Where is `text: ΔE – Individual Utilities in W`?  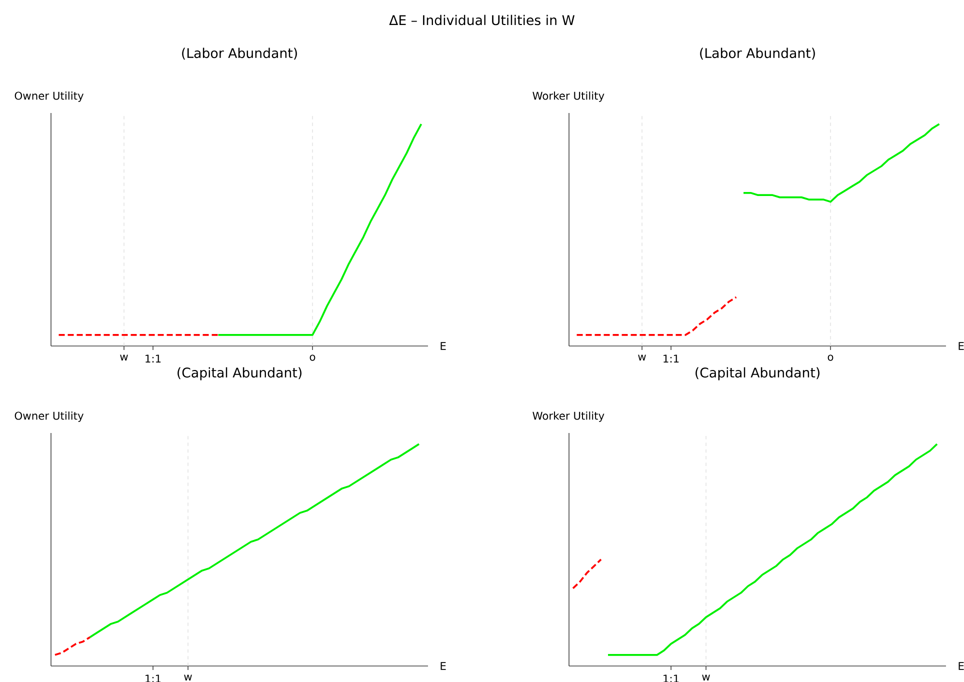 text: ΔE – Individual Utilities in W is located at coordinates (482, 20).